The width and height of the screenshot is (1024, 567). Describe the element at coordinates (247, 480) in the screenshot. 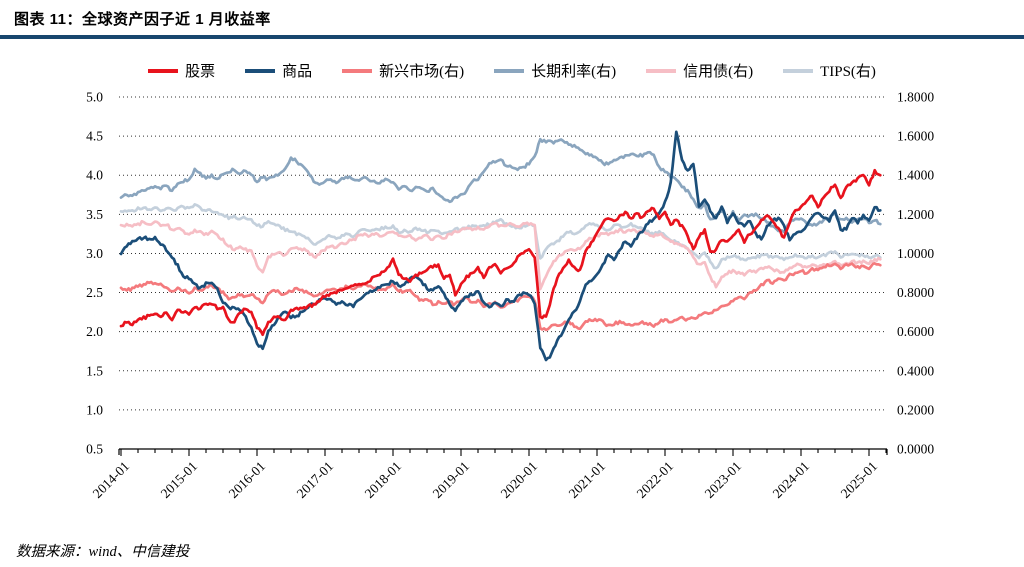

I see `svg-text: 2016-01` at that location.